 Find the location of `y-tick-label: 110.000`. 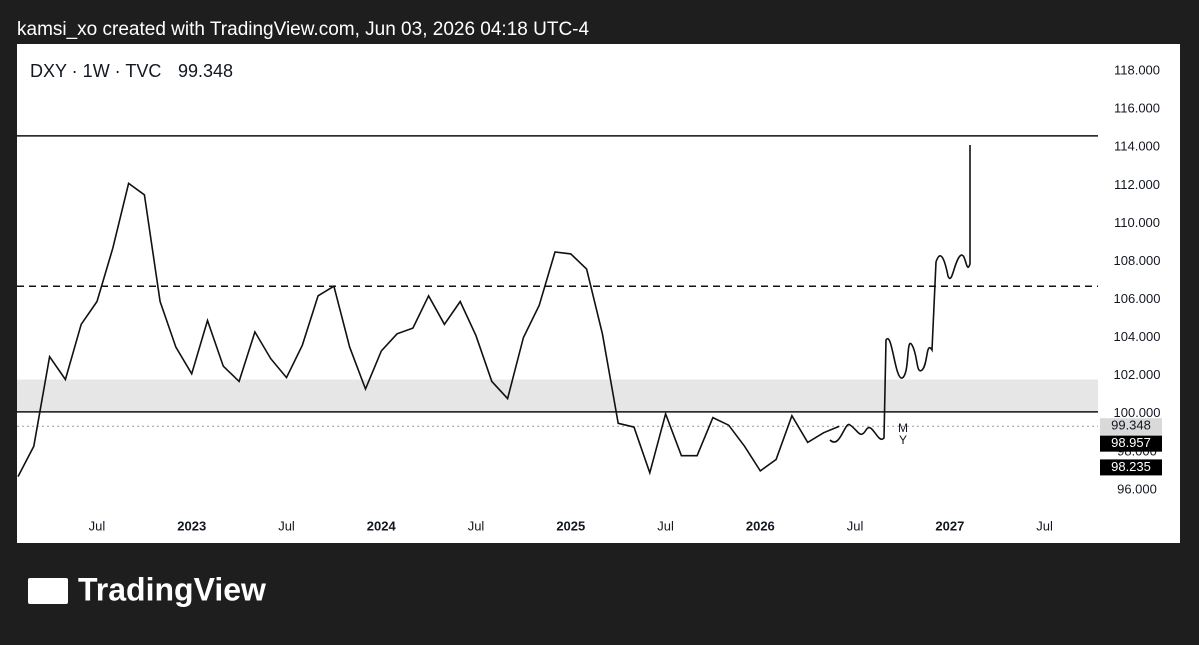

y-tick-label: 110.000 is located at coordinates (1137, 222).